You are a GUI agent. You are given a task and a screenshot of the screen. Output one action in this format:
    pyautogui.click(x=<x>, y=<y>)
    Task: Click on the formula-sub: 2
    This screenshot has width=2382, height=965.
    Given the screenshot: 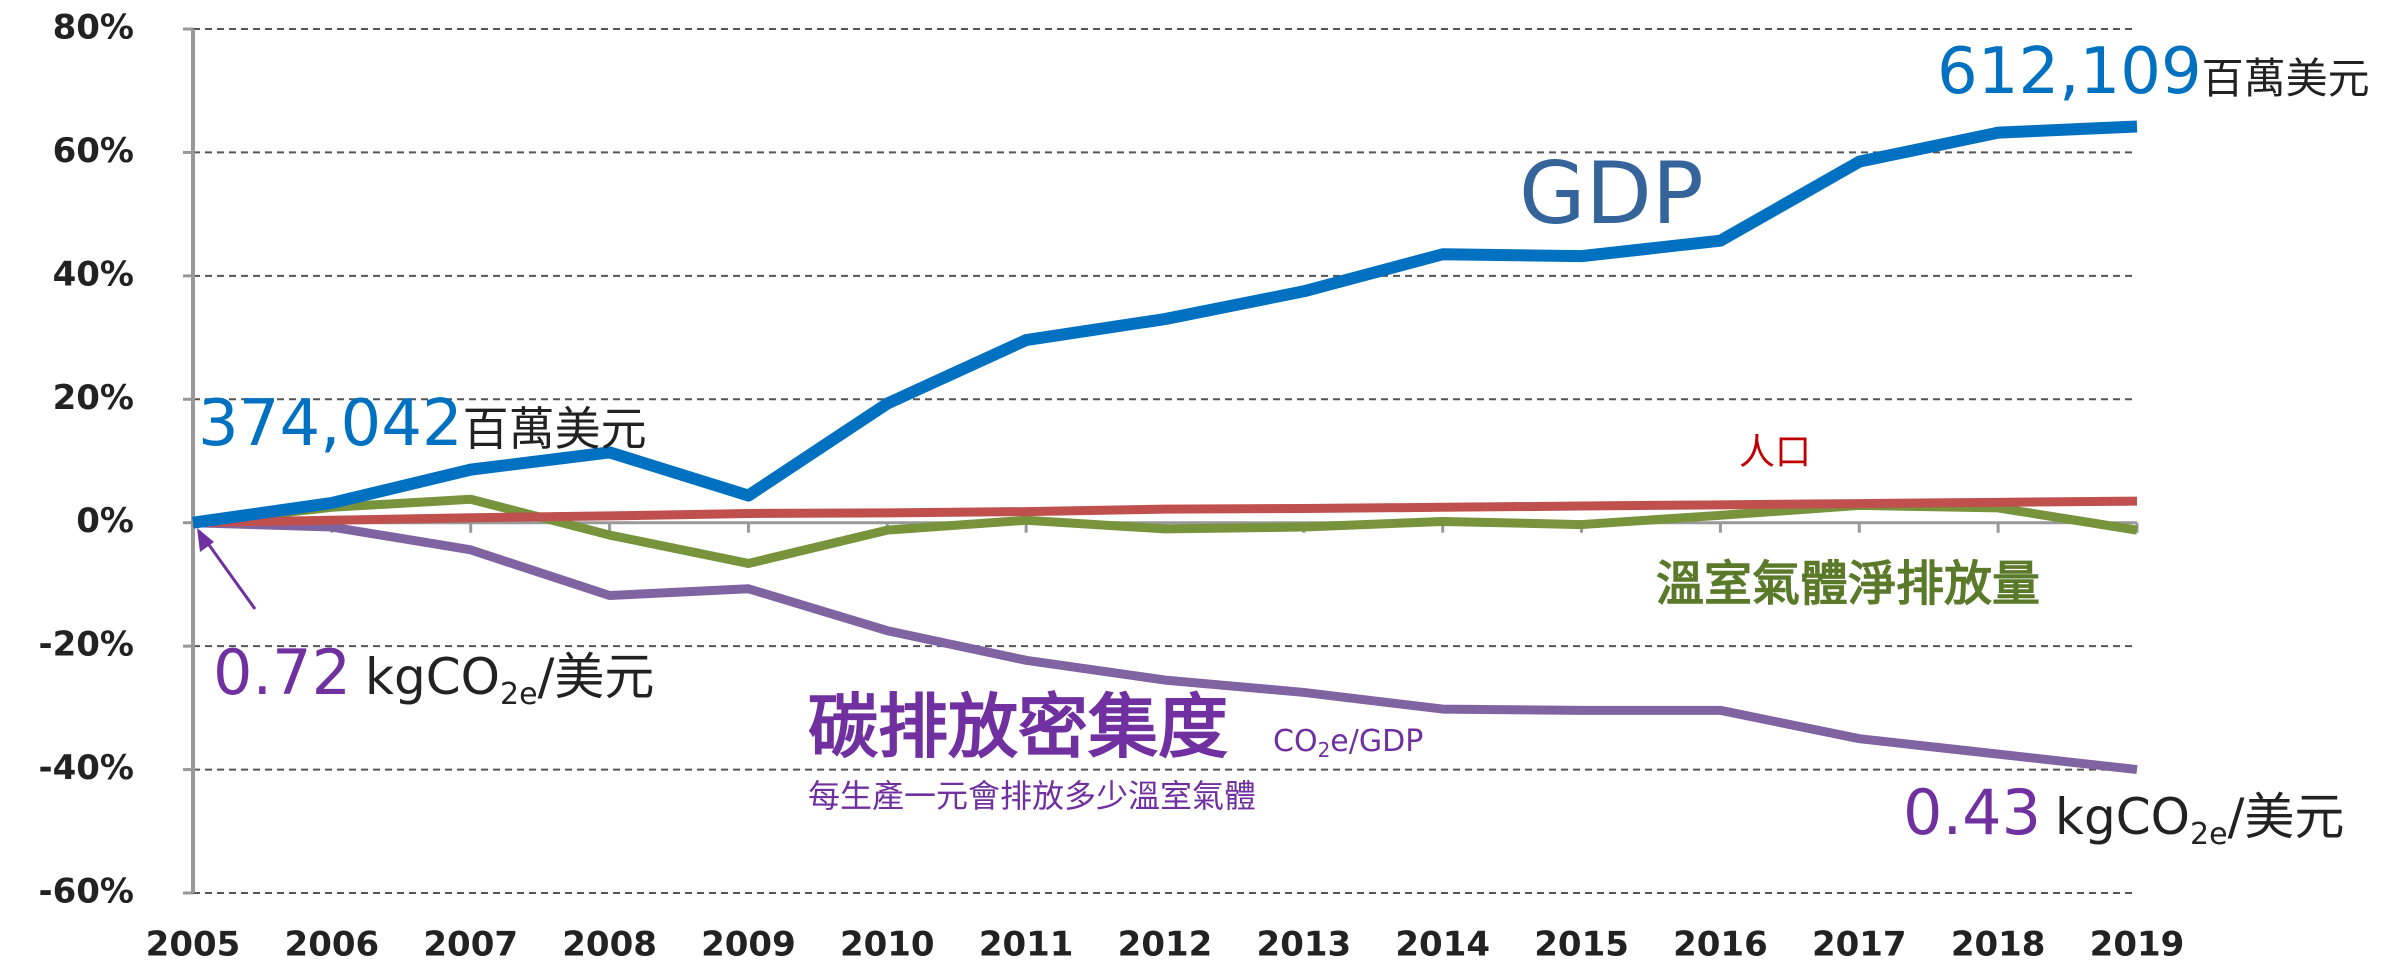 What is the action you would take?
    pyautogui.click(x=1324, y=750)
    